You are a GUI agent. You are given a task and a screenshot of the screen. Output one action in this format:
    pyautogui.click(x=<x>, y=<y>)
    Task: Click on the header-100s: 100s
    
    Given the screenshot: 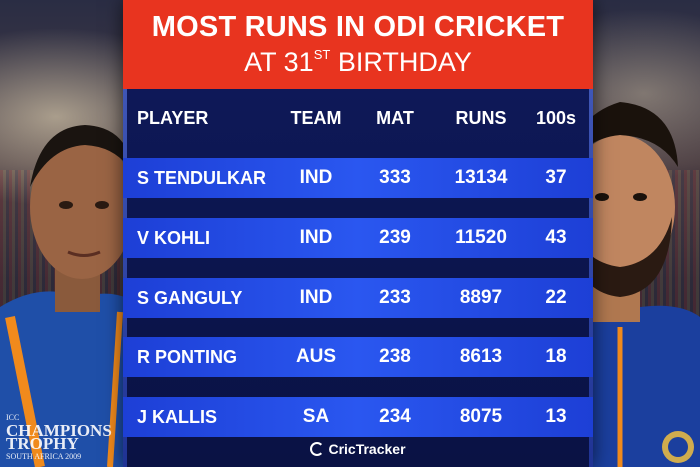 What is the action you would take?
    pyautogui.click(x=556, y=117)
    